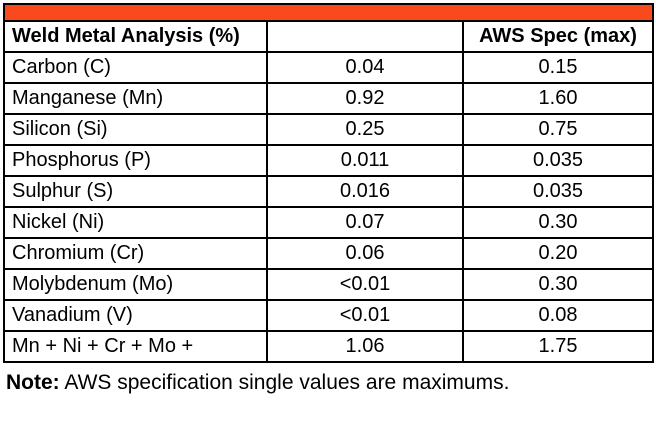 This screenshot has width=656, height=425. Describe the element at coordinates (135, 315) in the screenshot. I see `cell-element: Vanadium (V)` at that location.